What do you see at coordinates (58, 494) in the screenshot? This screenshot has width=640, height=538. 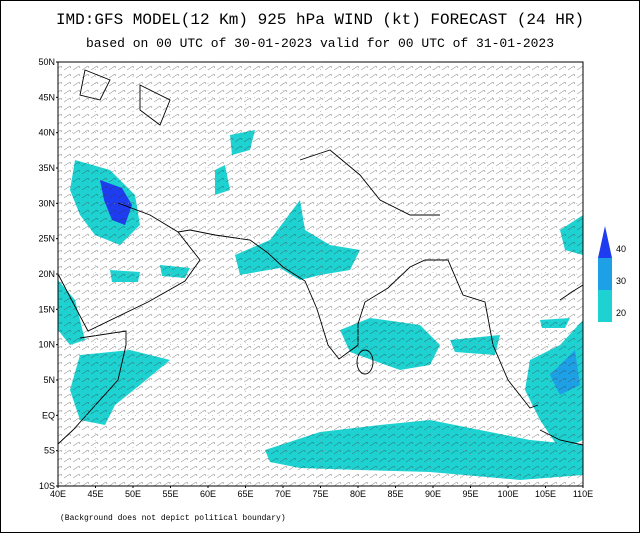 I see `lon-label: 40E` at bounding box center [58, 494].